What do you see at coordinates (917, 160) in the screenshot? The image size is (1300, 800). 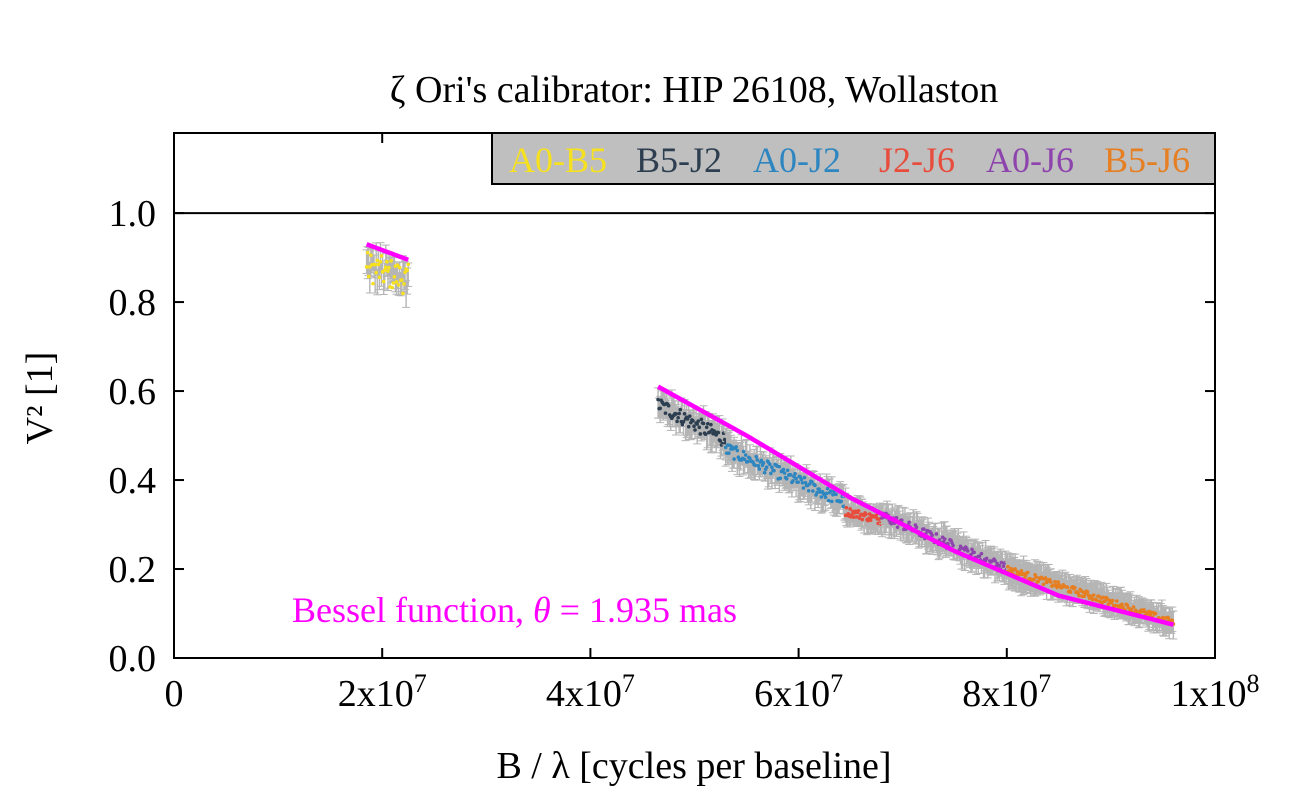 I see `legend-item-J2-J6: J2-J6` at bounding box center [917, 160].